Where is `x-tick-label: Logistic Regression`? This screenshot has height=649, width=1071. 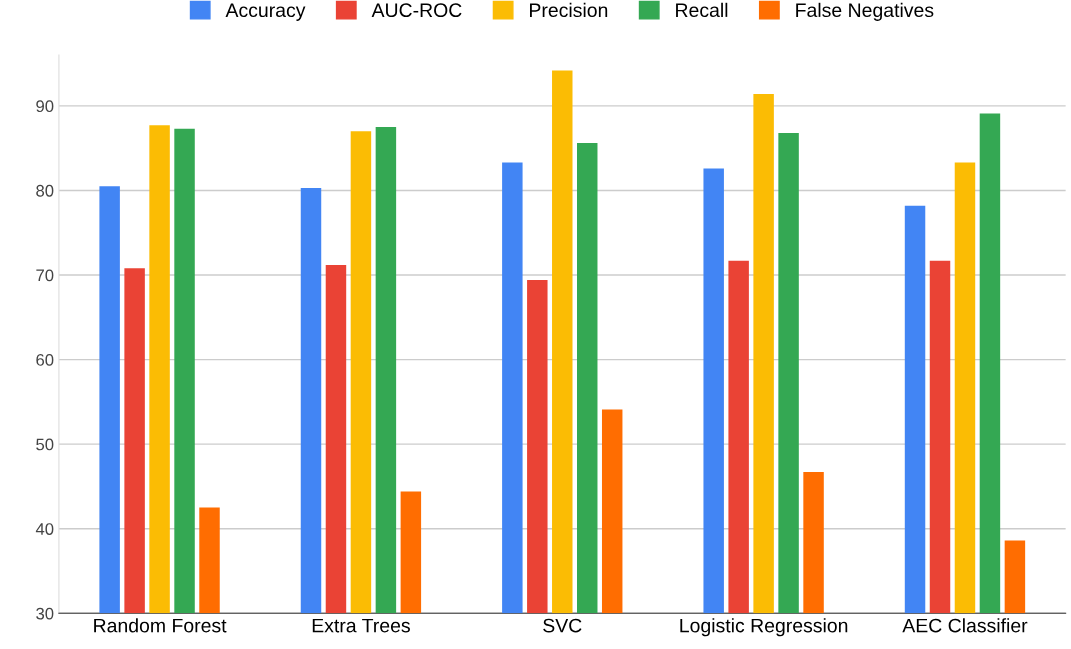
x-tick-label: Logistic Regression is located at coordinates (764, 627).